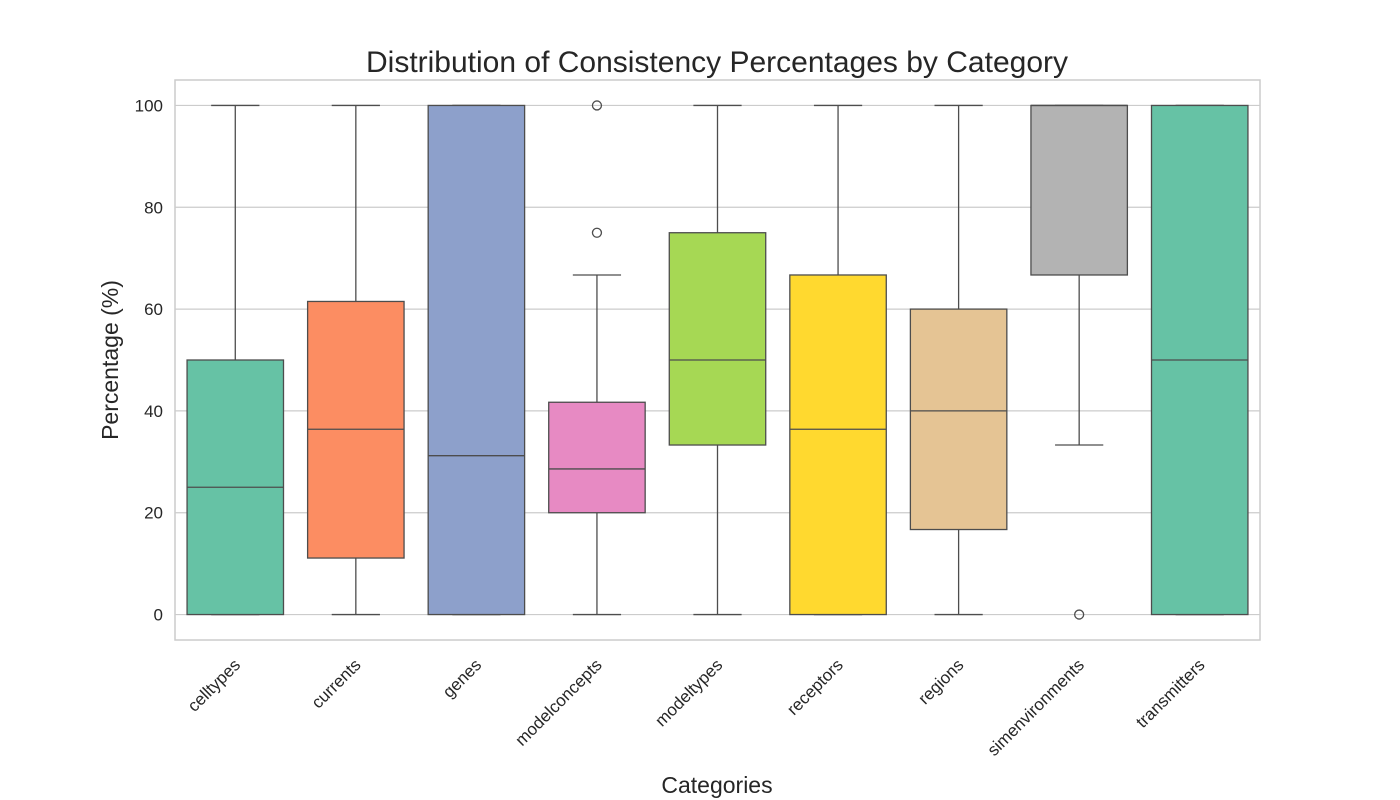 The width and height of the screenshot is (1400, 800). Describe the element at coordinates (158, 615) in the screenshot. I see `y-tick-label-0: 0` at that location.